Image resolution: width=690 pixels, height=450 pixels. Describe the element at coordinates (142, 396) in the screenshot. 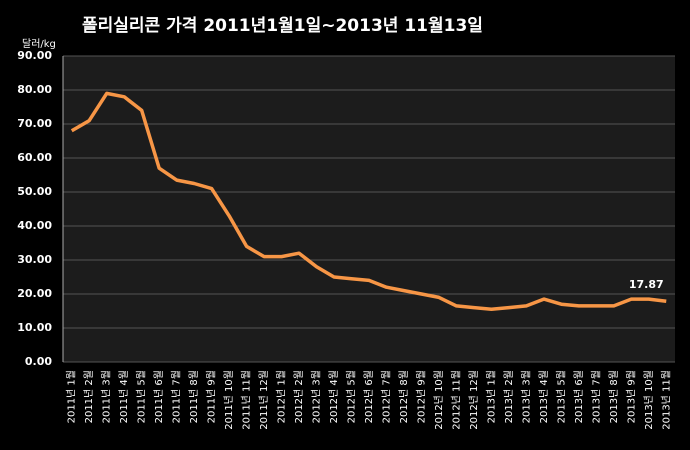

I see `x-tick-label: 2011년 5월` at that location.